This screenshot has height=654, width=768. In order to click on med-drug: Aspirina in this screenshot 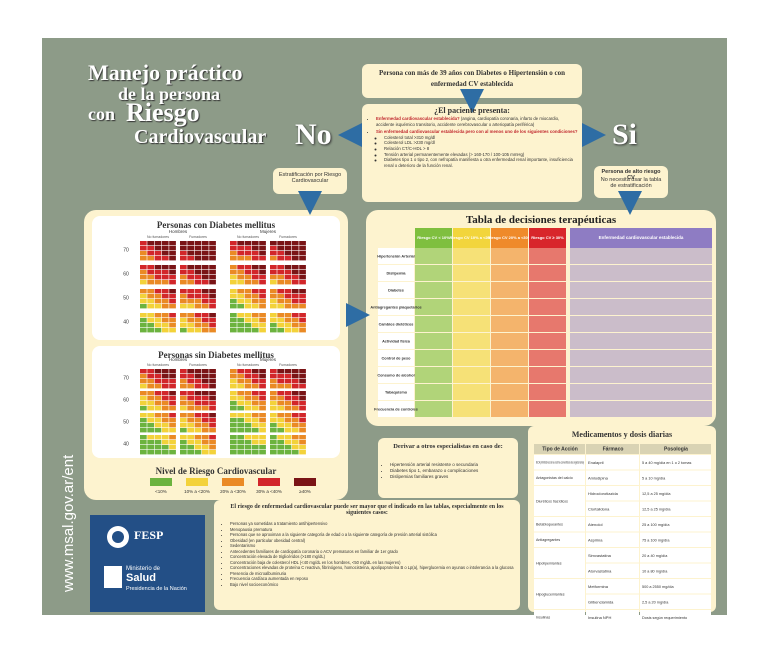, I will do `click(595, 539)`.